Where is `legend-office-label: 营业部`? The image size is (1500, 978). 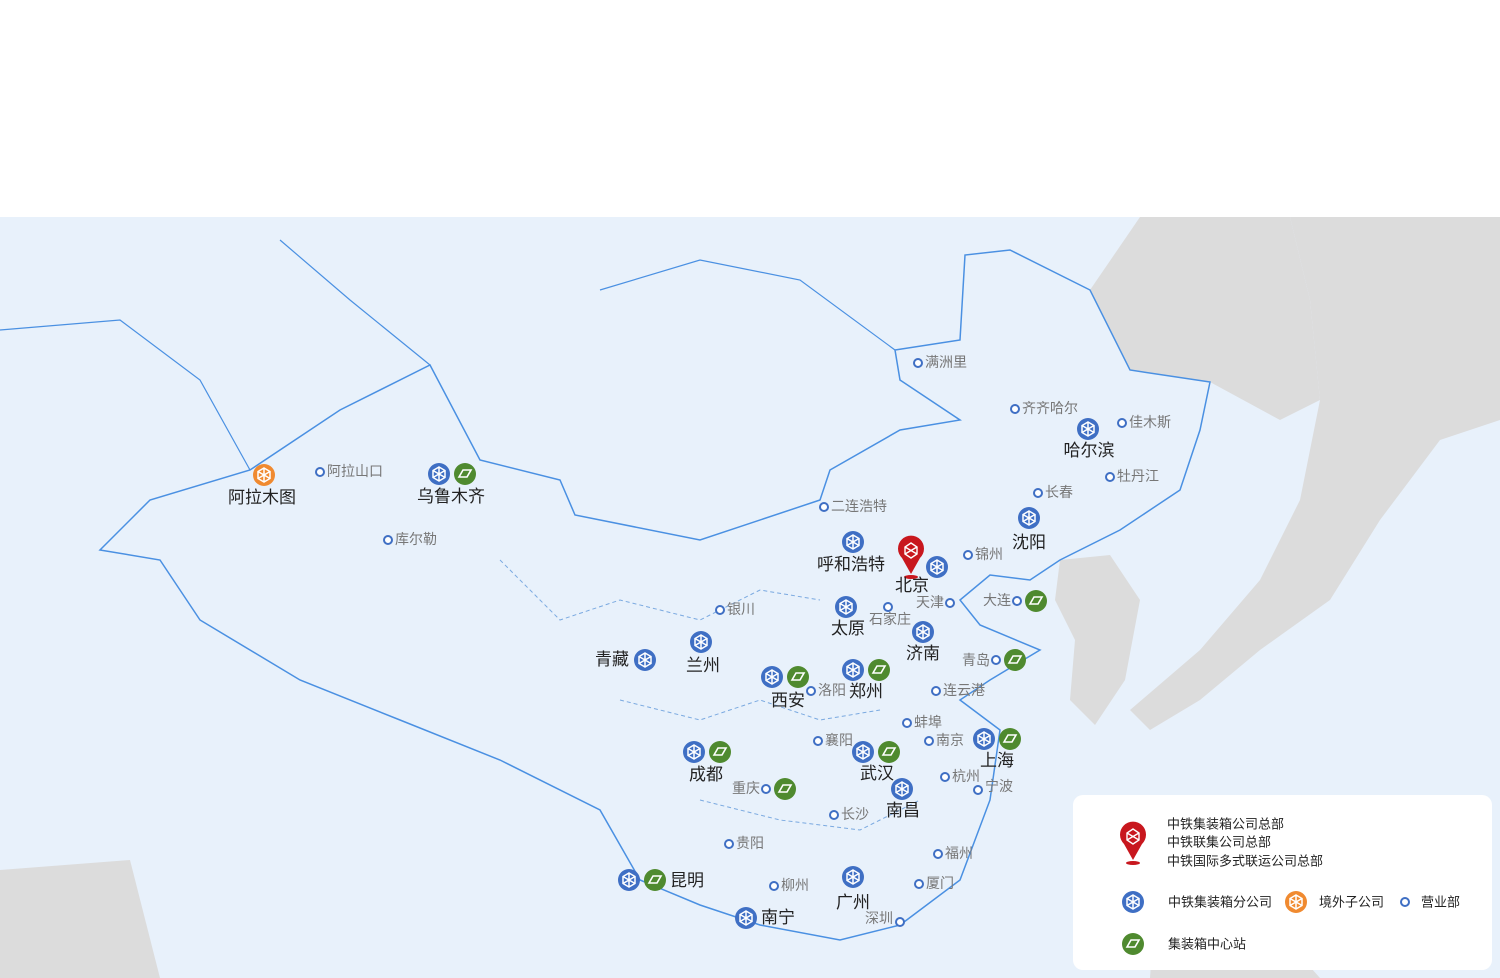
legend-office-label: 营业部 is located at coordinates (1440, 903).